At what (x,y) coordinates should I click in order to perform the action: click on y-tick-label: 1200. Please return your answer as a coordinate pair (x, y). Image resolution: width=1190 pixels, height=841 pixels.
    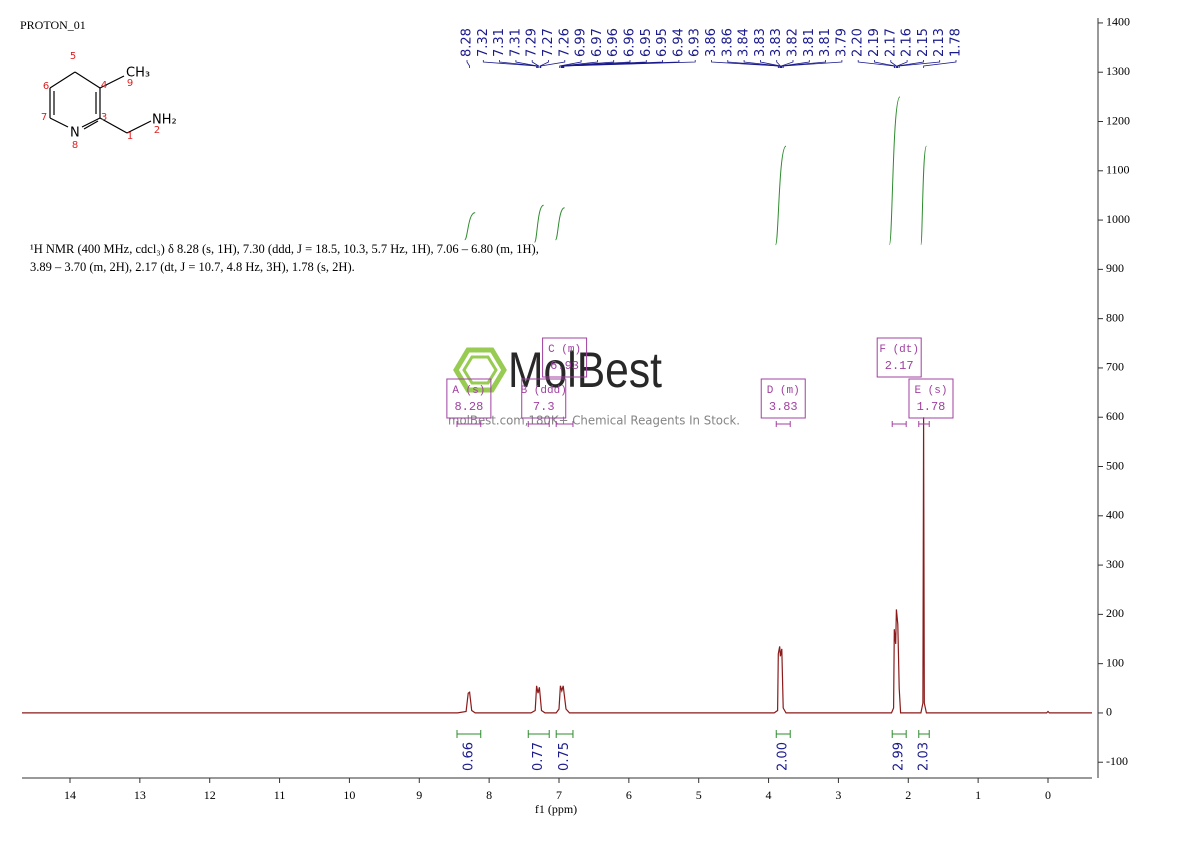
    Looking at the image, I should click on (1118, 120).